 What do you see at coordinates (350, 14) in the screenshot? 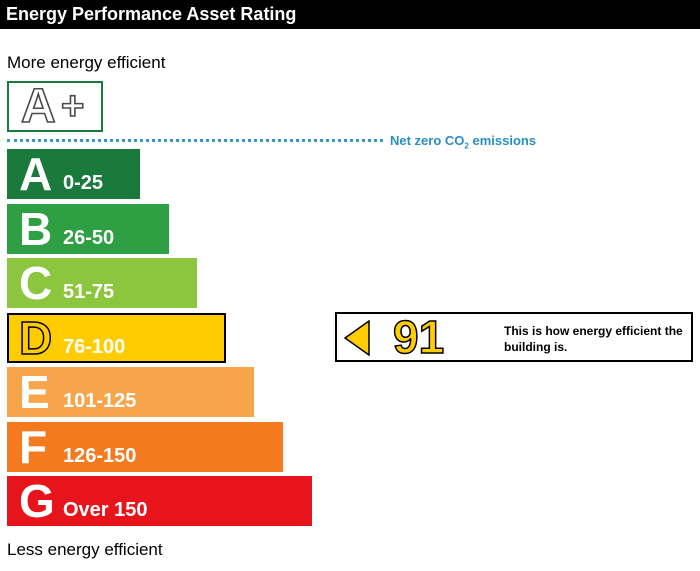
I see `page-title: Energy Performance Asset Rating` at bounding box center [350, 14].